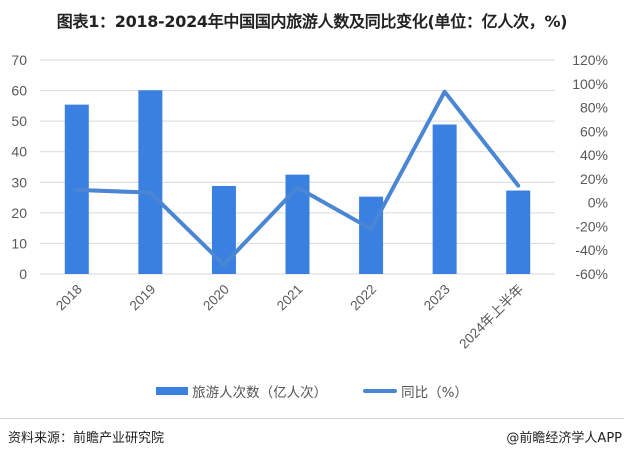  What do you see at coordinates (312, 418) in the screenshot?
I see `footer-divider` at bounding box center [312, 418].